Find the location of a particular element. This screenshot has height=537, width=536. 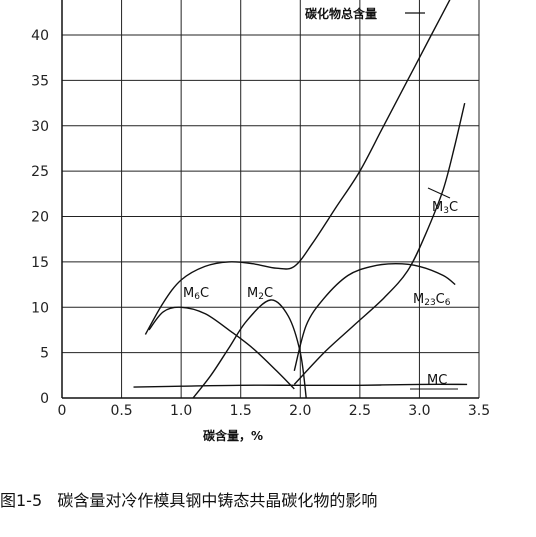

y-tick-label: 5 is located at coordinates (44, 354).